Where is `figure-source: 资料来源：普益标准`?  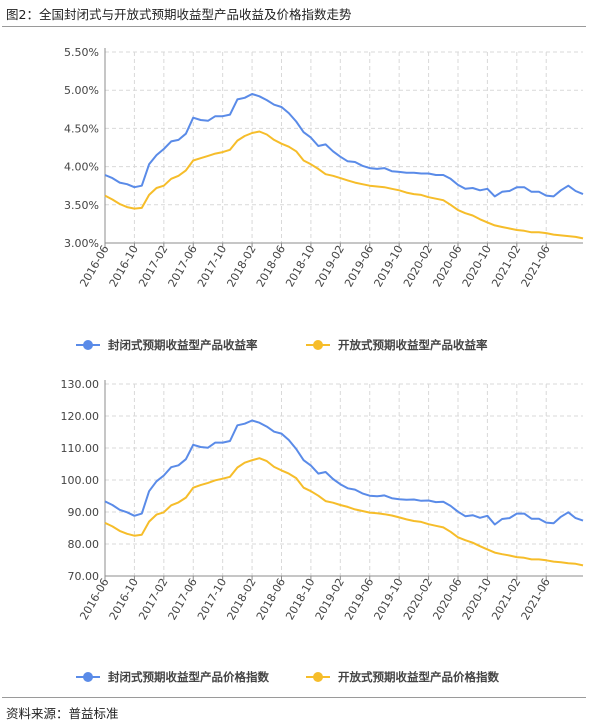 figure-source: 资料来源：普益标准 is located at coordinates (62, 713).